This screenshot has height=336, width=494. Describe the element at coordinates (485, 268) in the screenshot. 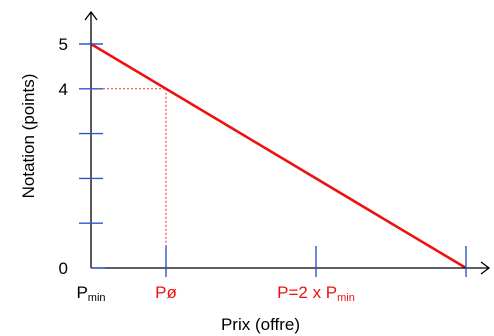

I see `x-axis-arrow` at that location.